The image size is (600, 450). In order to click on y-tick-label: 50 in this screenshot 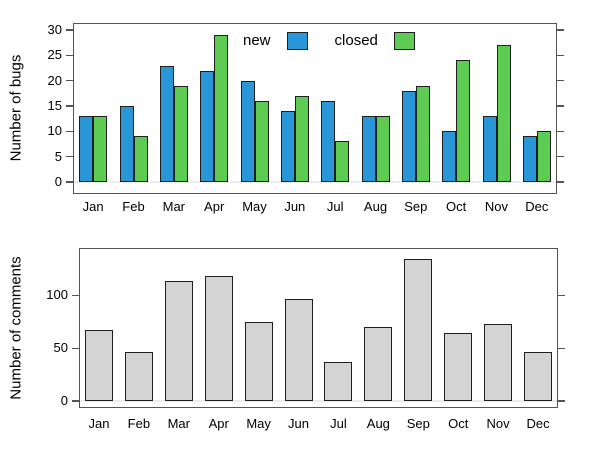, I will do `click(60, 348)`.